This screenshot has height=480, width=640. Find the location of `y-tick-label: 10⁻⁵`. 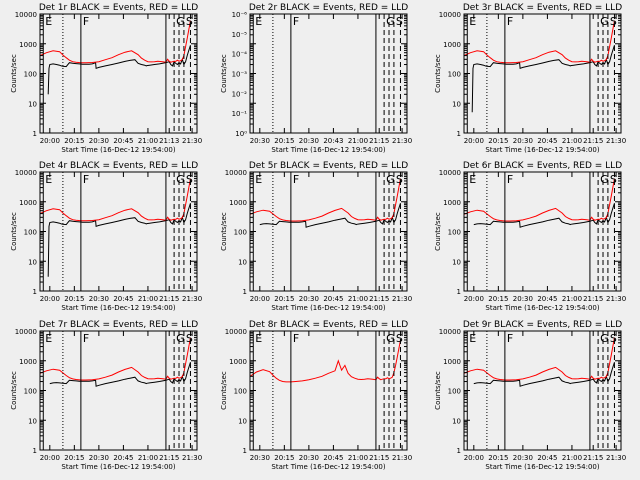

y-tick-label: 10⁻⁵ is located at coordinates (240, 35).